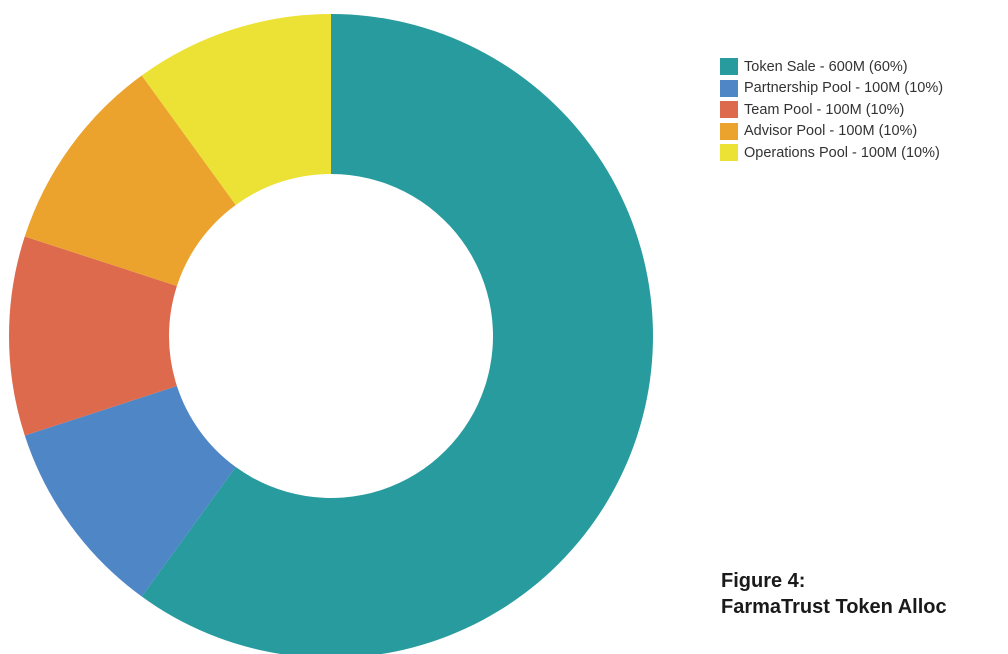 This screenshot has height=654, width=1008. I want to click on legend-item-advisor-pool: Advisor Pool - 100M (10%), so click(831, 132).